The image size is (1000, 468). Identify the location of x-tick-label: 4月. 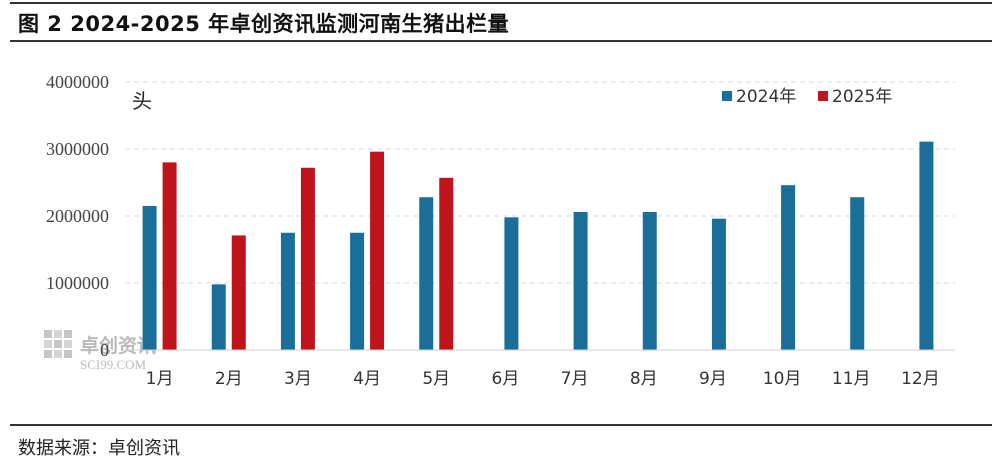
(367, 379).